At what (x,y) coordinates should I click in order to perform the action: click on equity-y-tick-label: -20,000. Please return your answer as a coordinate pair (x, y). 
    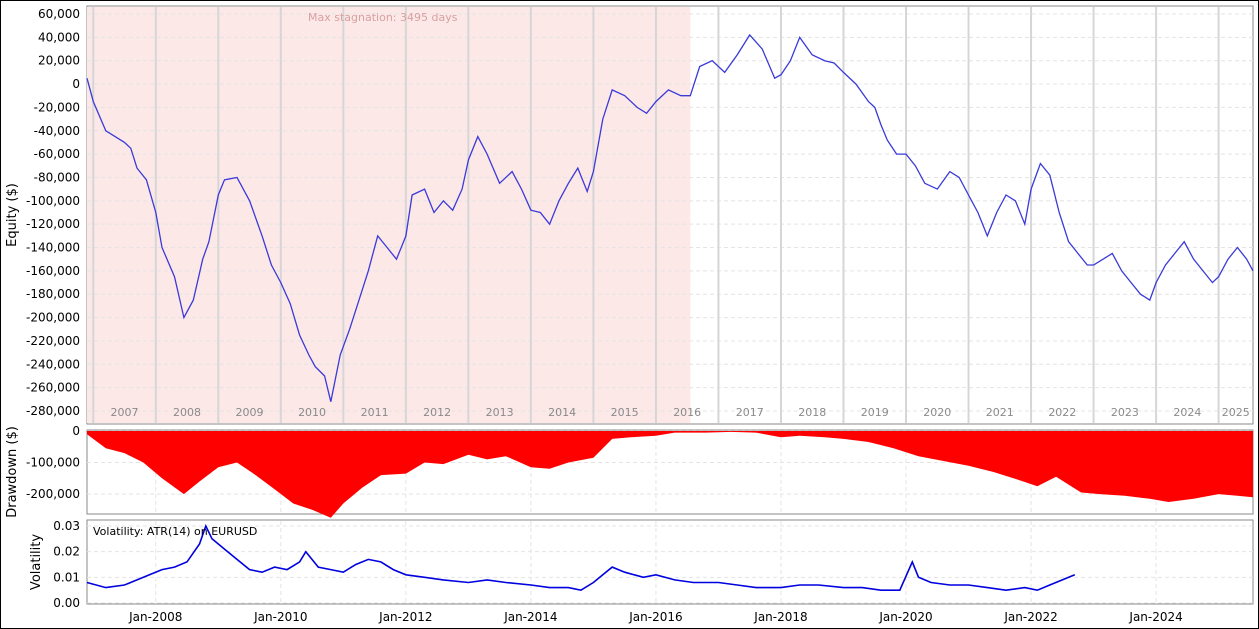
    Looking at the image, I should click on (57, 107).